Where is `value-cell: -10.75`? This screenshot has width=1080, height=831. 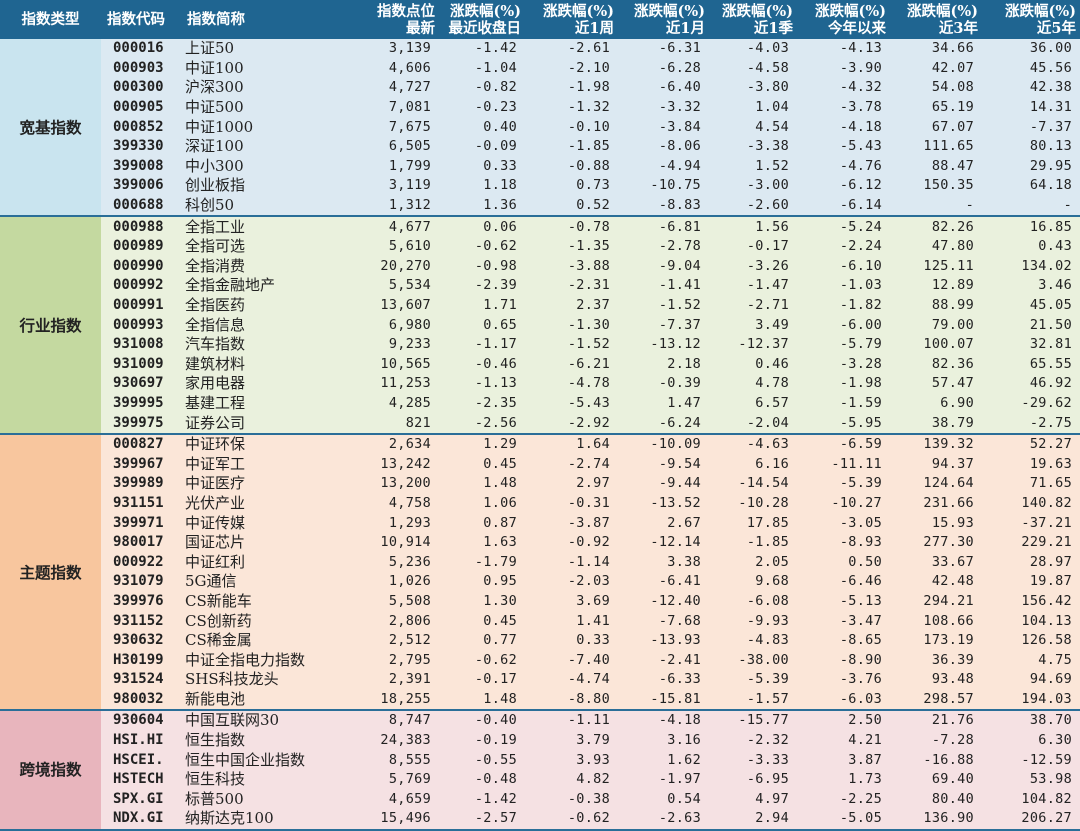 value-cell: -10.75 is located at coordinates (663, 186).